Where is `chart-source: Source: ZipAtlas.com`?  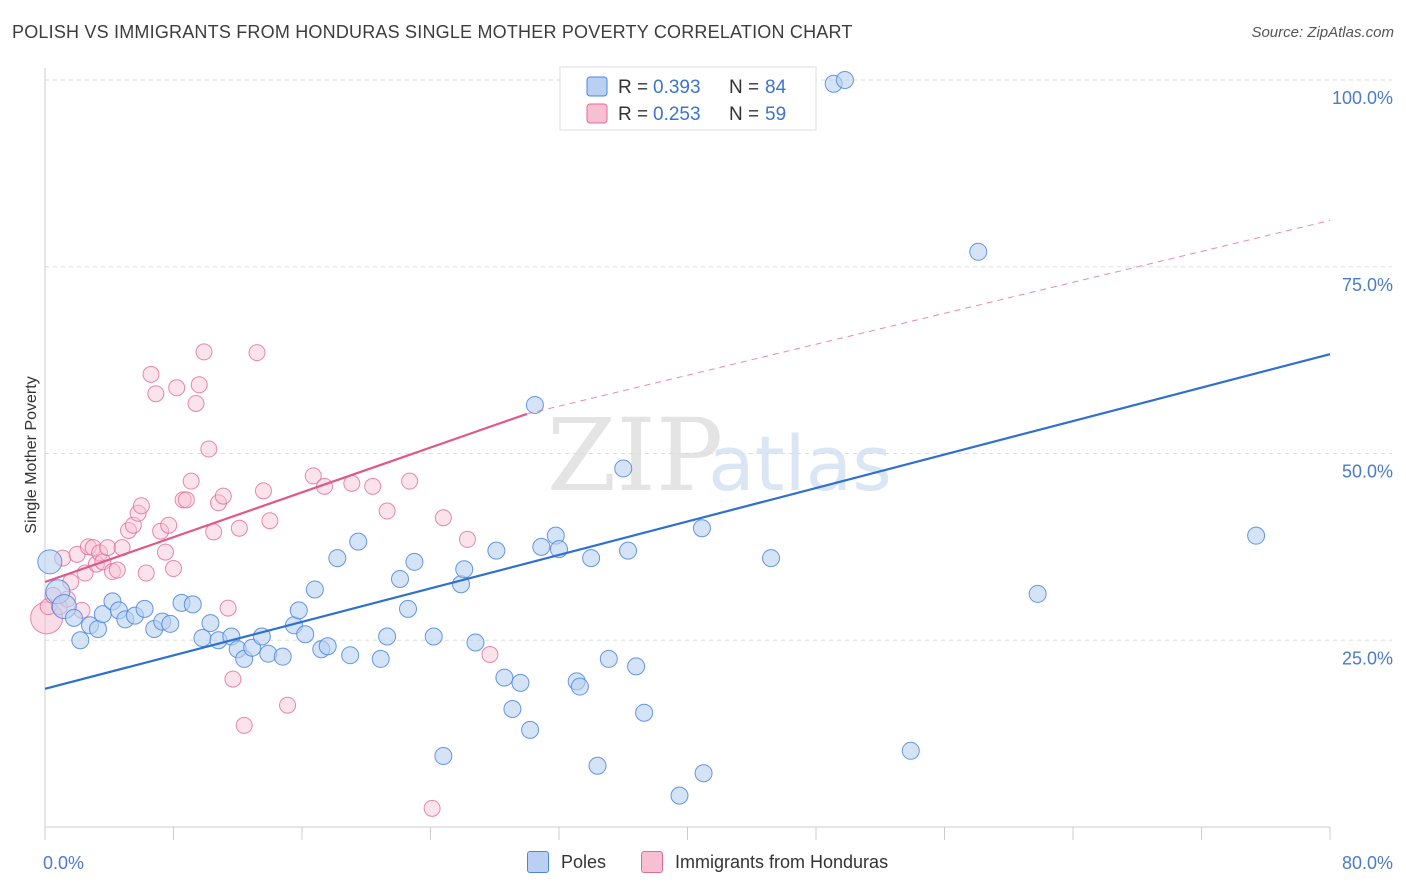 chart-source: Source: ZipAtlas.com is located at coordinates (1322, 32).